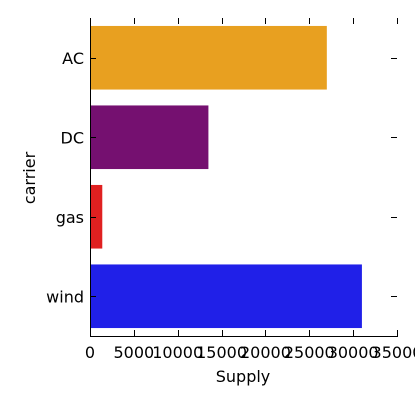 The image size is (415, 400). What do you see at coordinates (70, 217) in the screenshot?
I see `y-tick-label: gas` at bounding box center [70, 217].